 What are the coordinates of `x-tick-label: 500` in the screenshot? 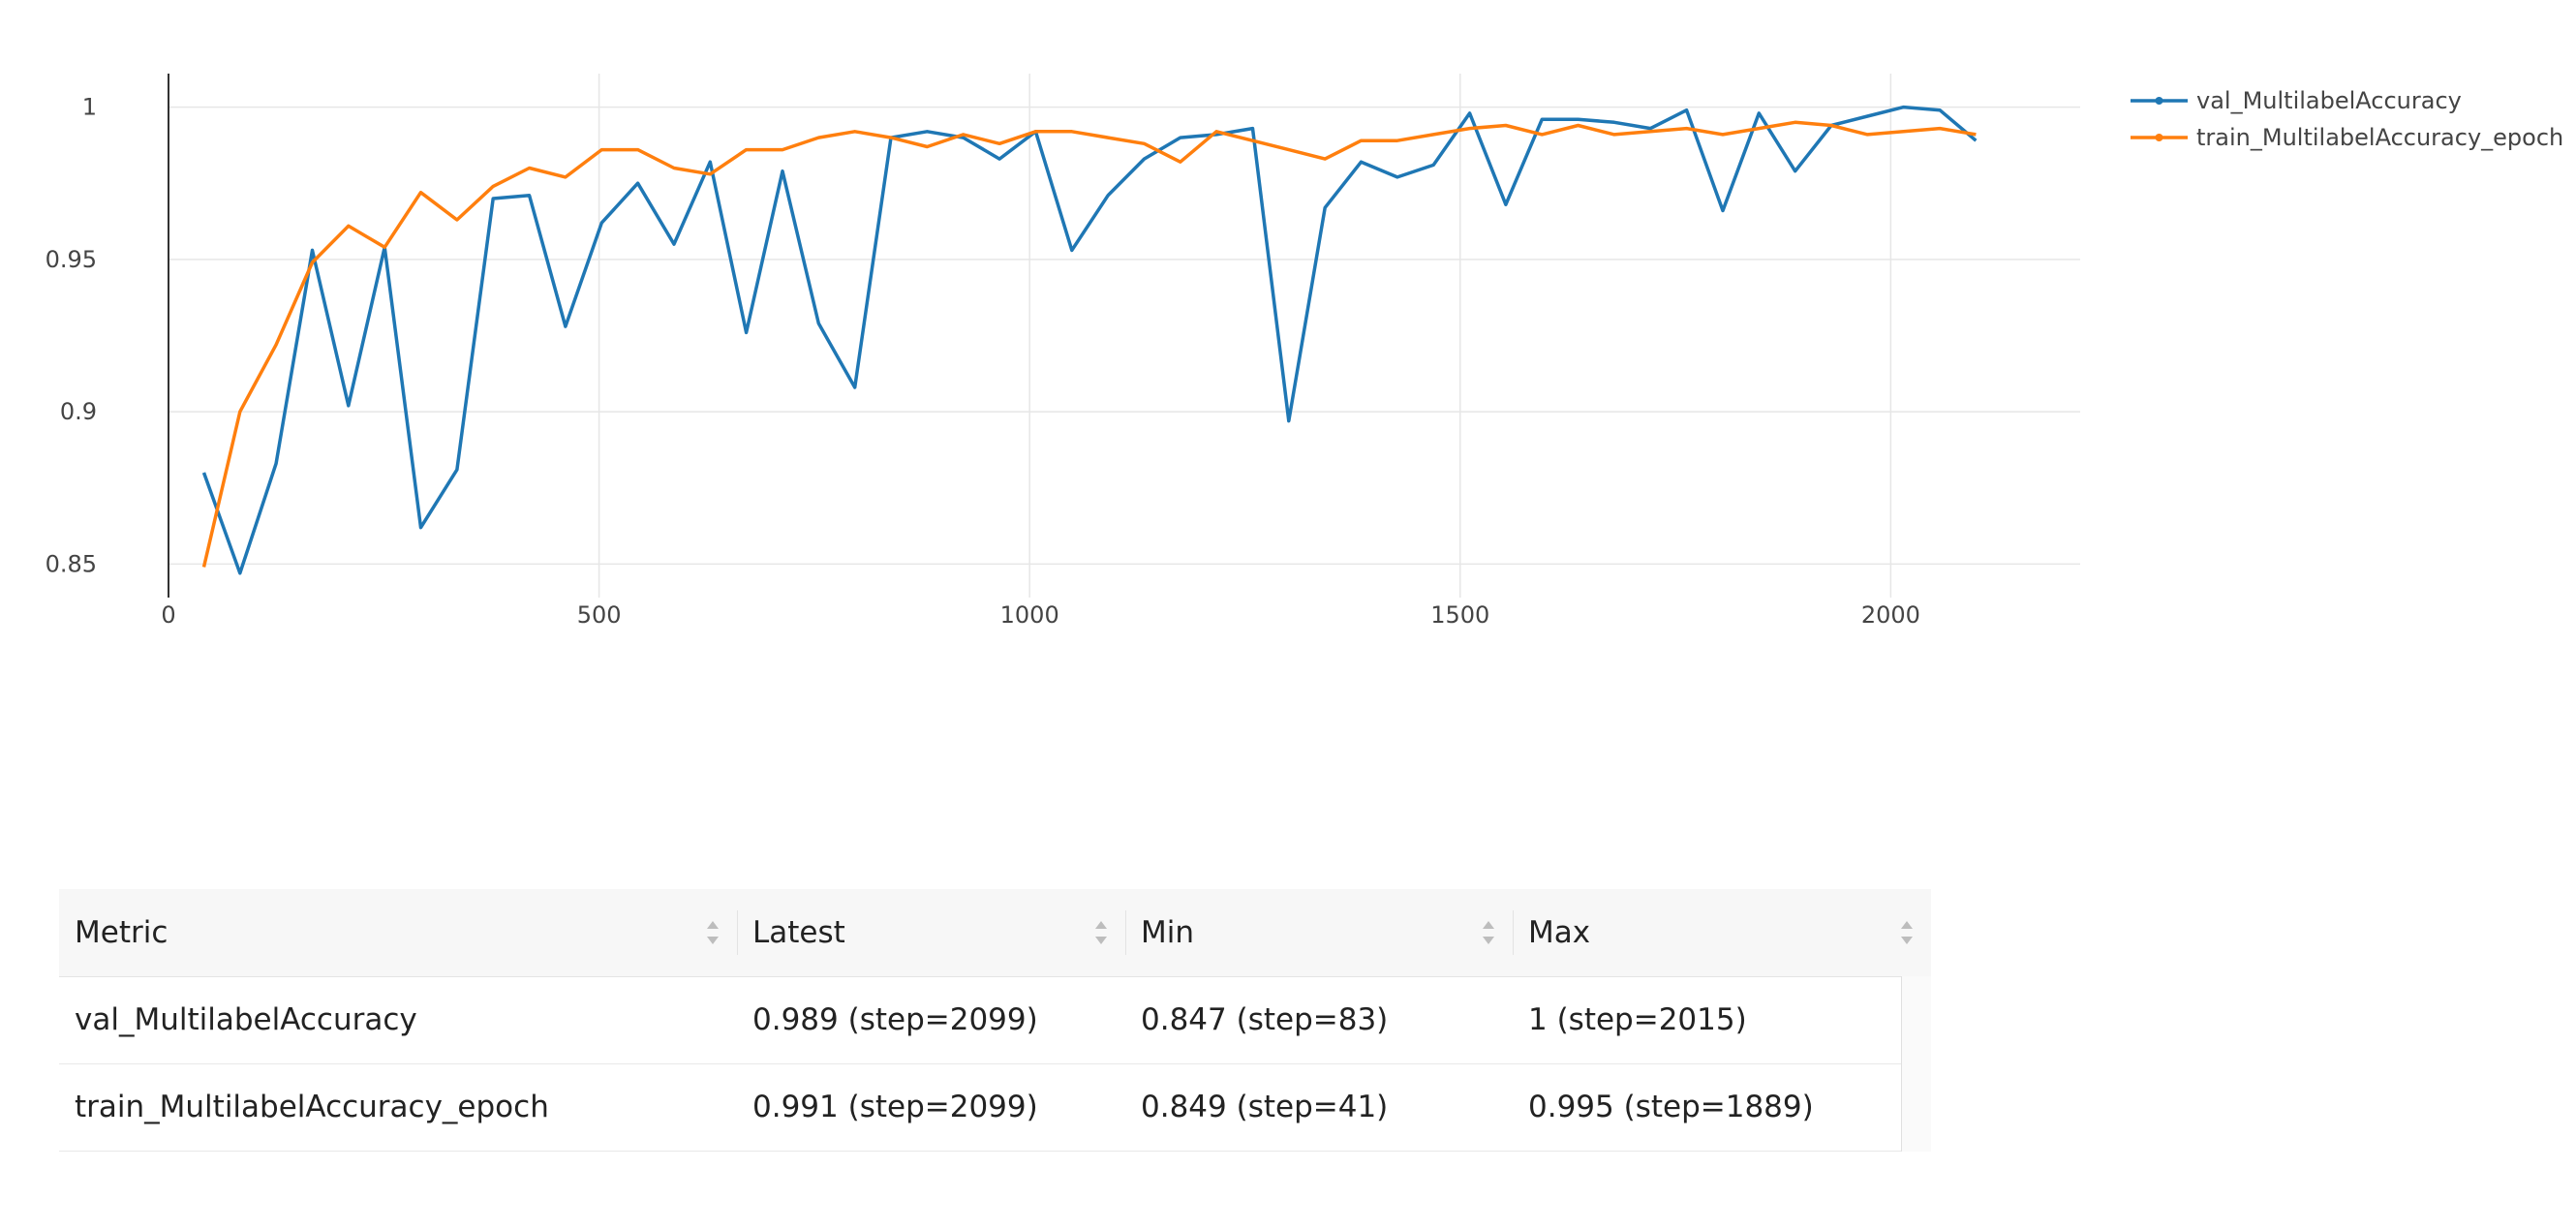 It's located at (599, 615).